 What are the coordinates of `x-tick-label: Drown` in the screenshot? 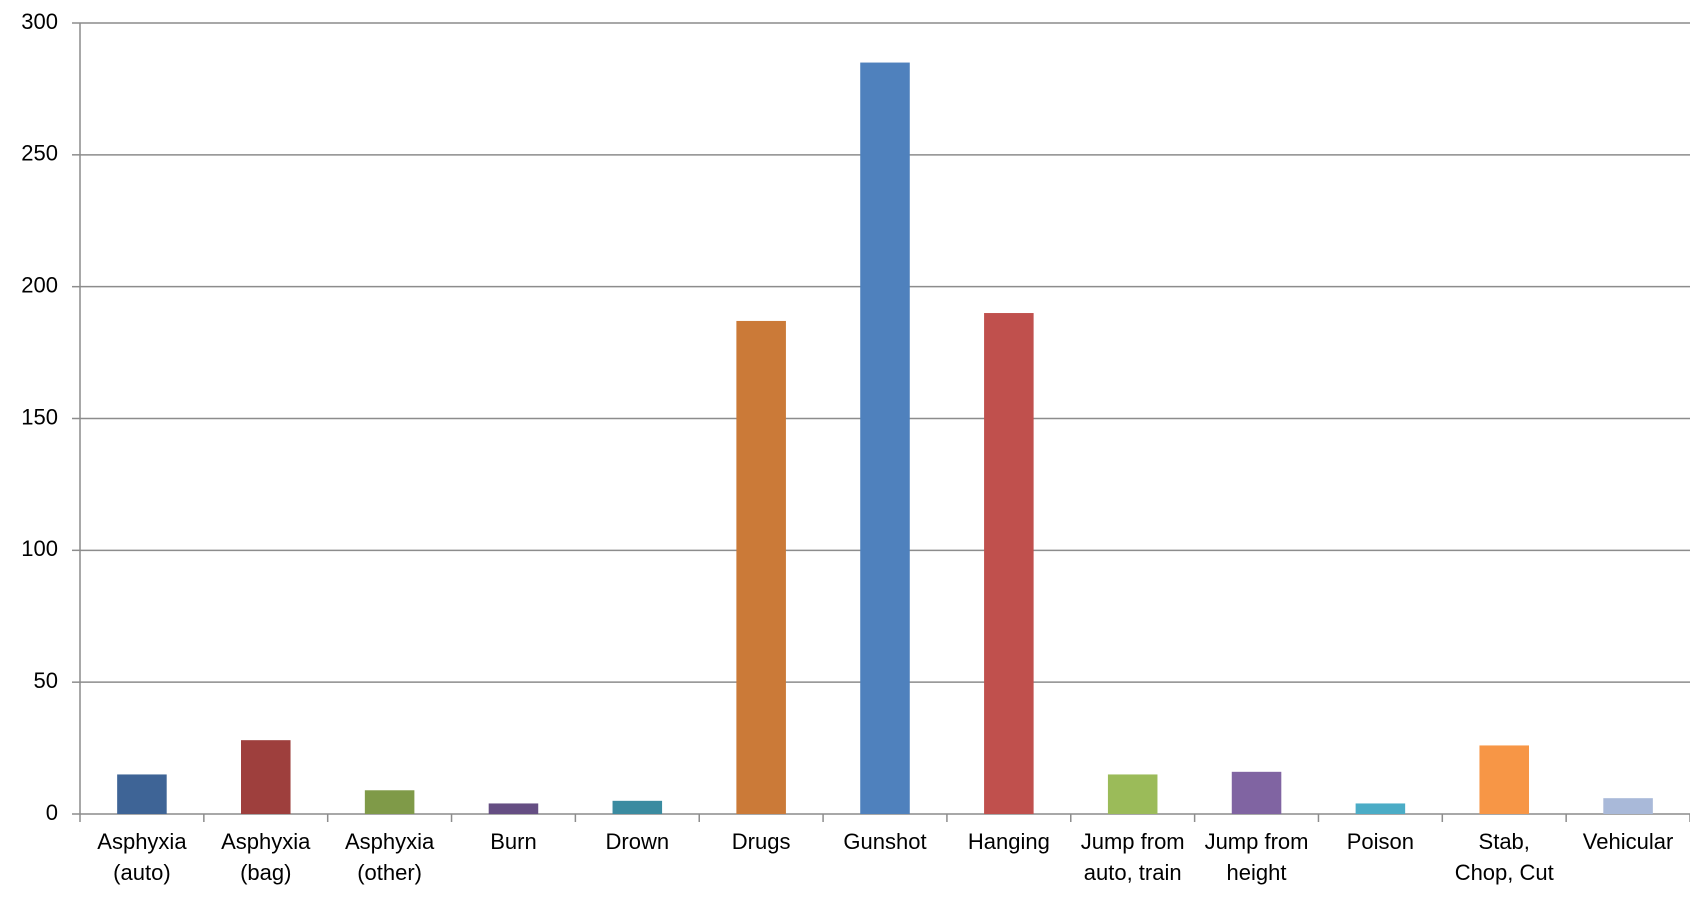 It's located at (637, 841).